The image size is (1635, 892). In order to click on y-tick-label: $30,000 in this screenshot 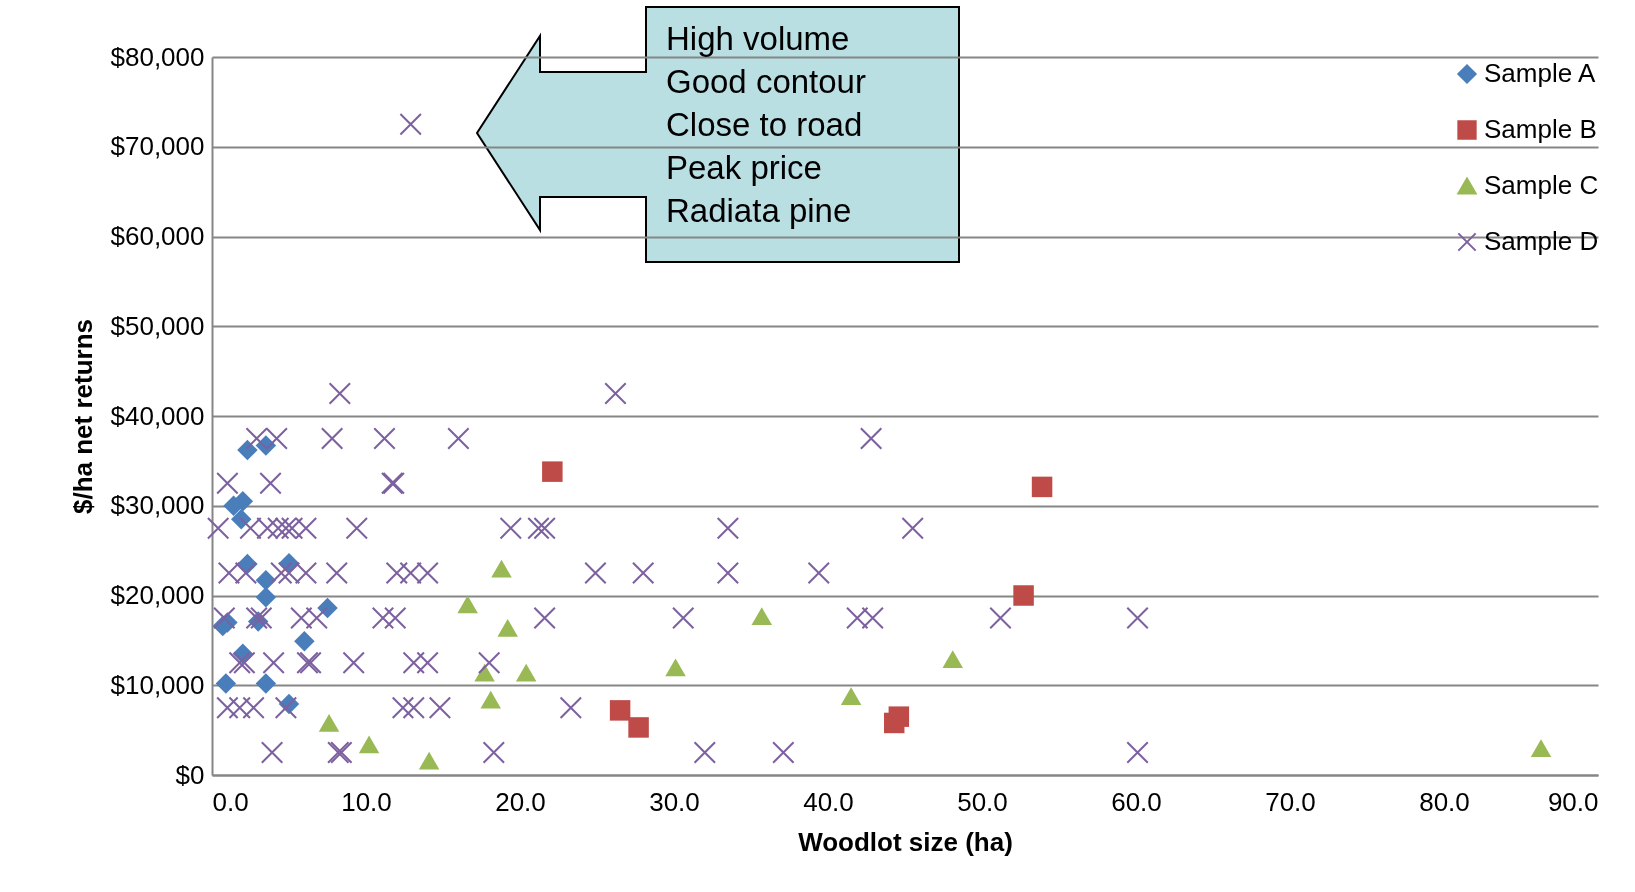, I will do `click(157, 505)`.